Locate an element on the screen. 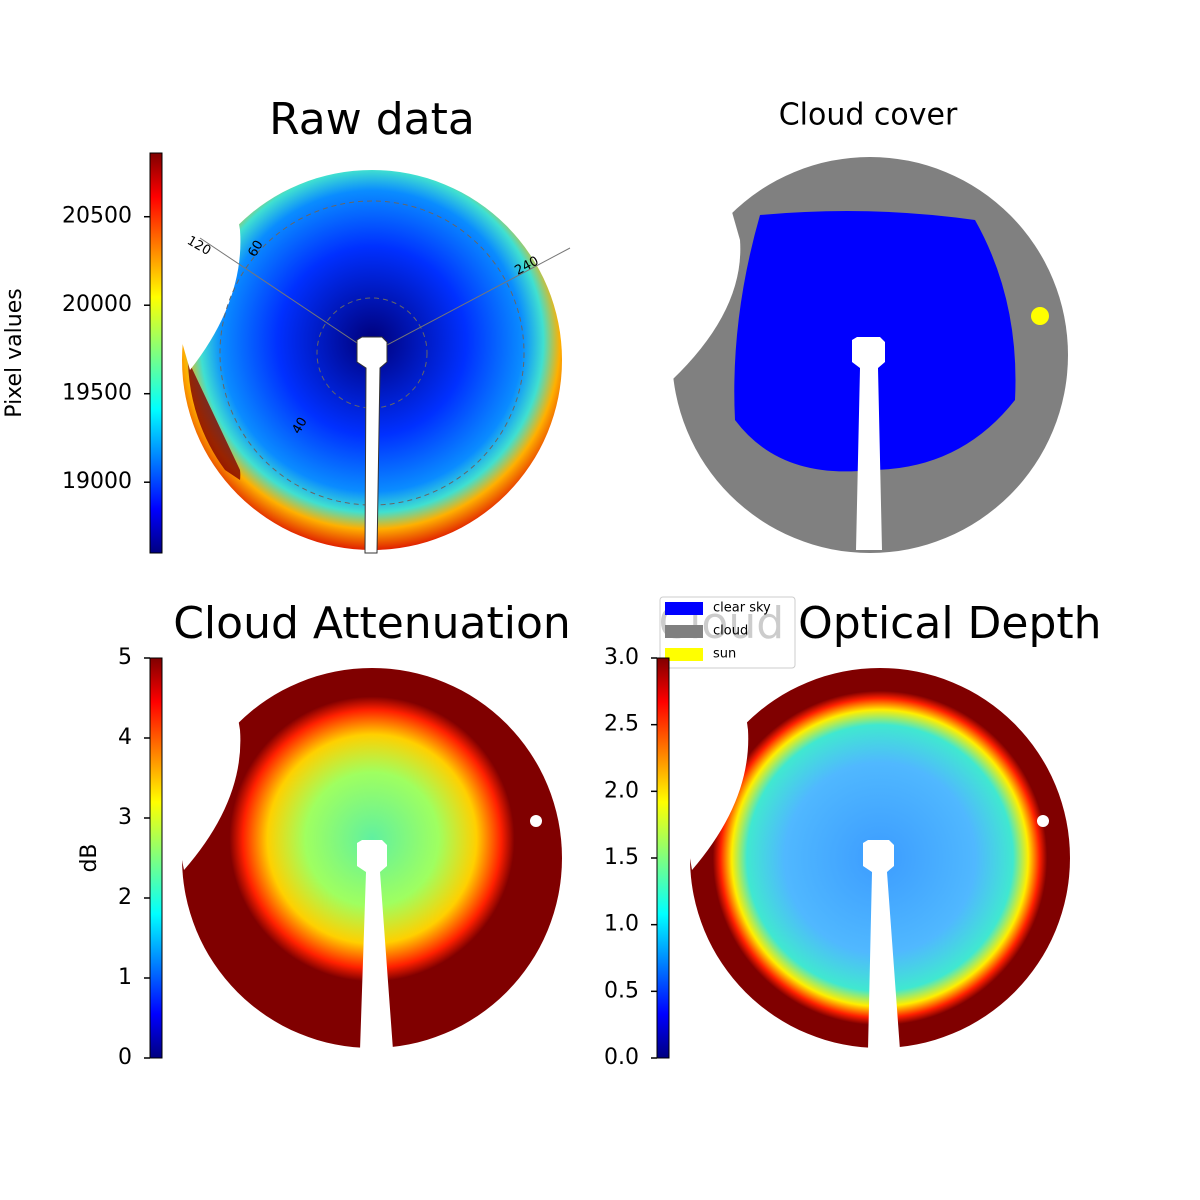 The image size is (1200, 1200). colorbar-tick-label: 5 is located at coordinates (125, 657).